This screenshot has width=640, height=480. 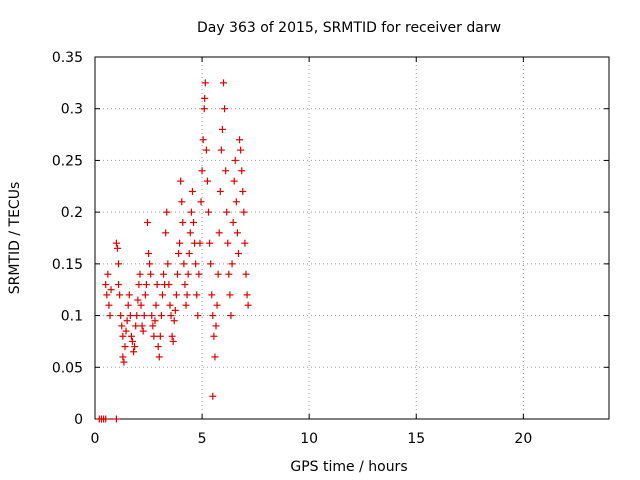 I want to click on y-tick-label: 0.2, so click(x=72, y=213).